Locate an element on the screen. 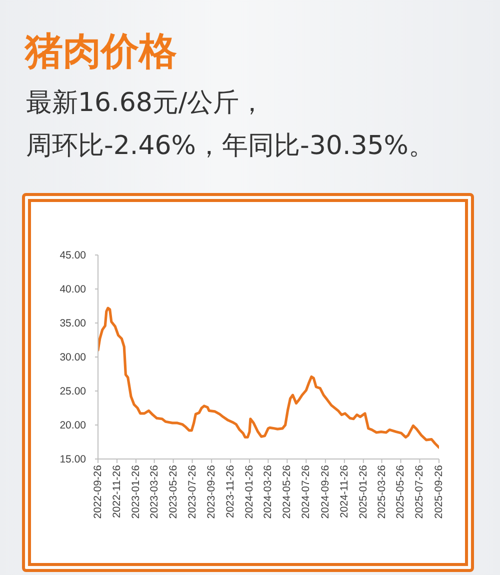  x-tick-label: 2022-11-26 is located at coordinates (116, 491).